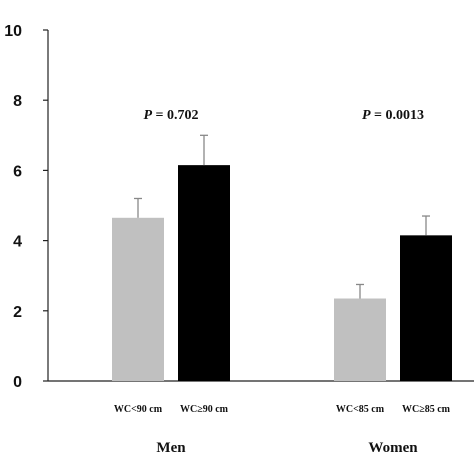 The width and height of the screenshot is (474, 474). What do you see at coordinates (204, 409) in the screenshot?
I see `bar-category-label: WC≥90 cm` at bounding box center [204, 409].